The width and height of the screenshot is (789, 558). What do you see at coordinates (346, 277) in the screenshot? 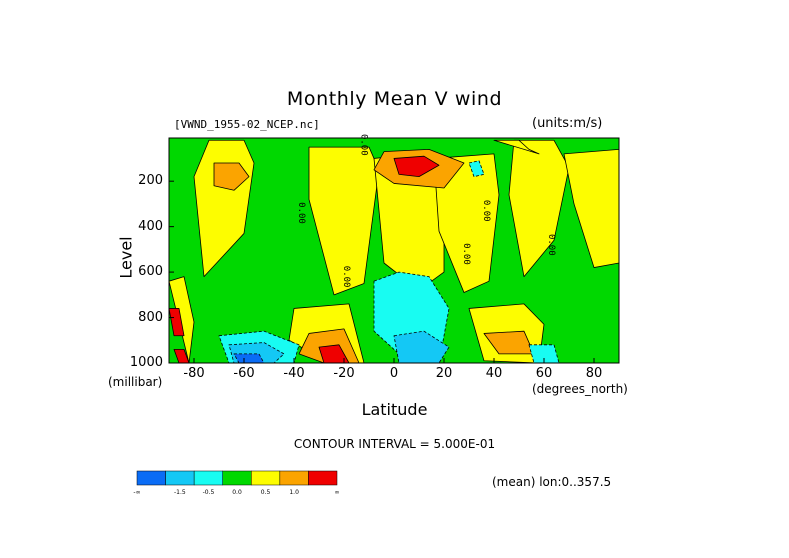
I see `zero-contour-label-1: 0.00` at bounding box center [346, 277].